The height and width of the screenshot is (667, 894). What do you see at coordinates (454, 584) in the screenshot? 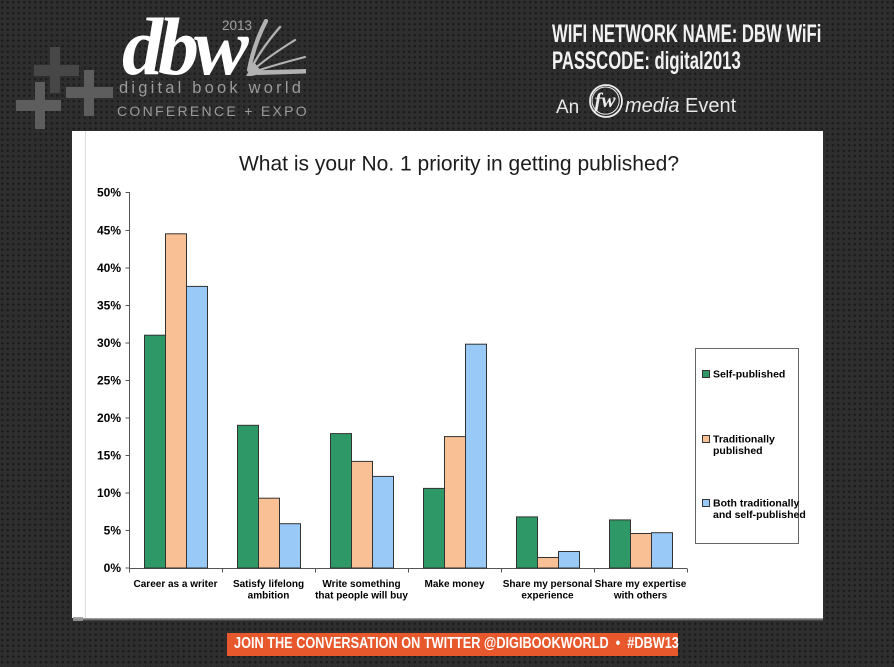
I see `svg-text: Make money` at bounding box center [454, 584].